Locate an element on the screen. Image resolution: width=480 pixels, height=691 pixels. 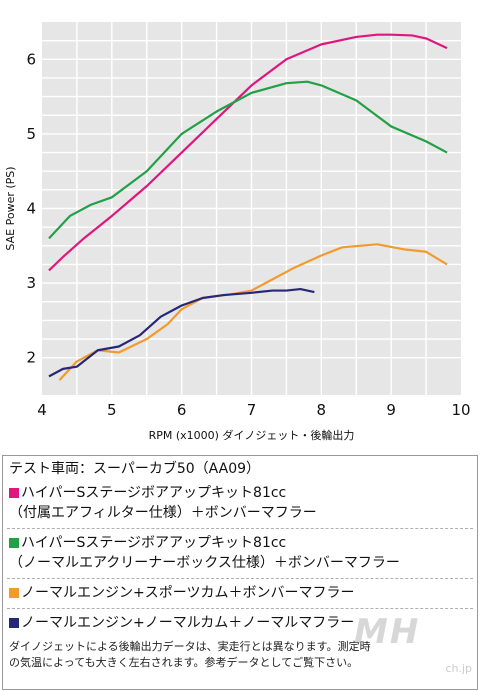
x-tick-label: 7 is located at coordinates (252, 410).